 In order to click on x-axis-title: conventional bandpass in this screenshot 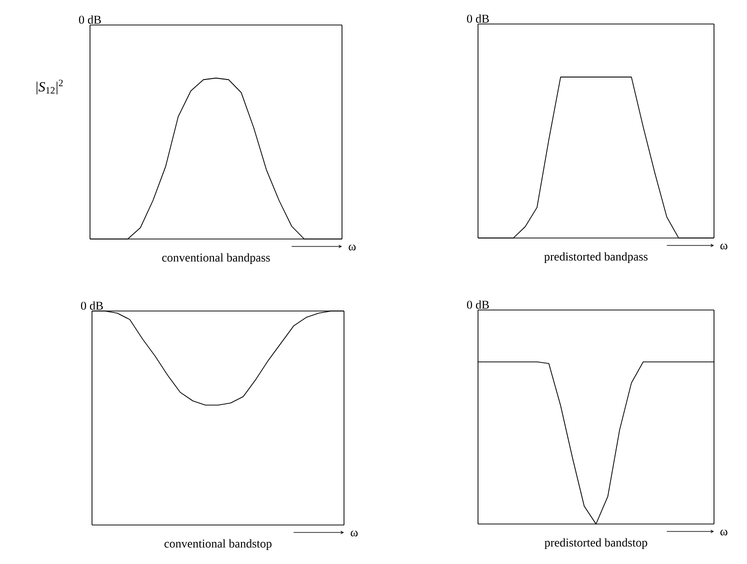, I will do `click(216, 258)`.